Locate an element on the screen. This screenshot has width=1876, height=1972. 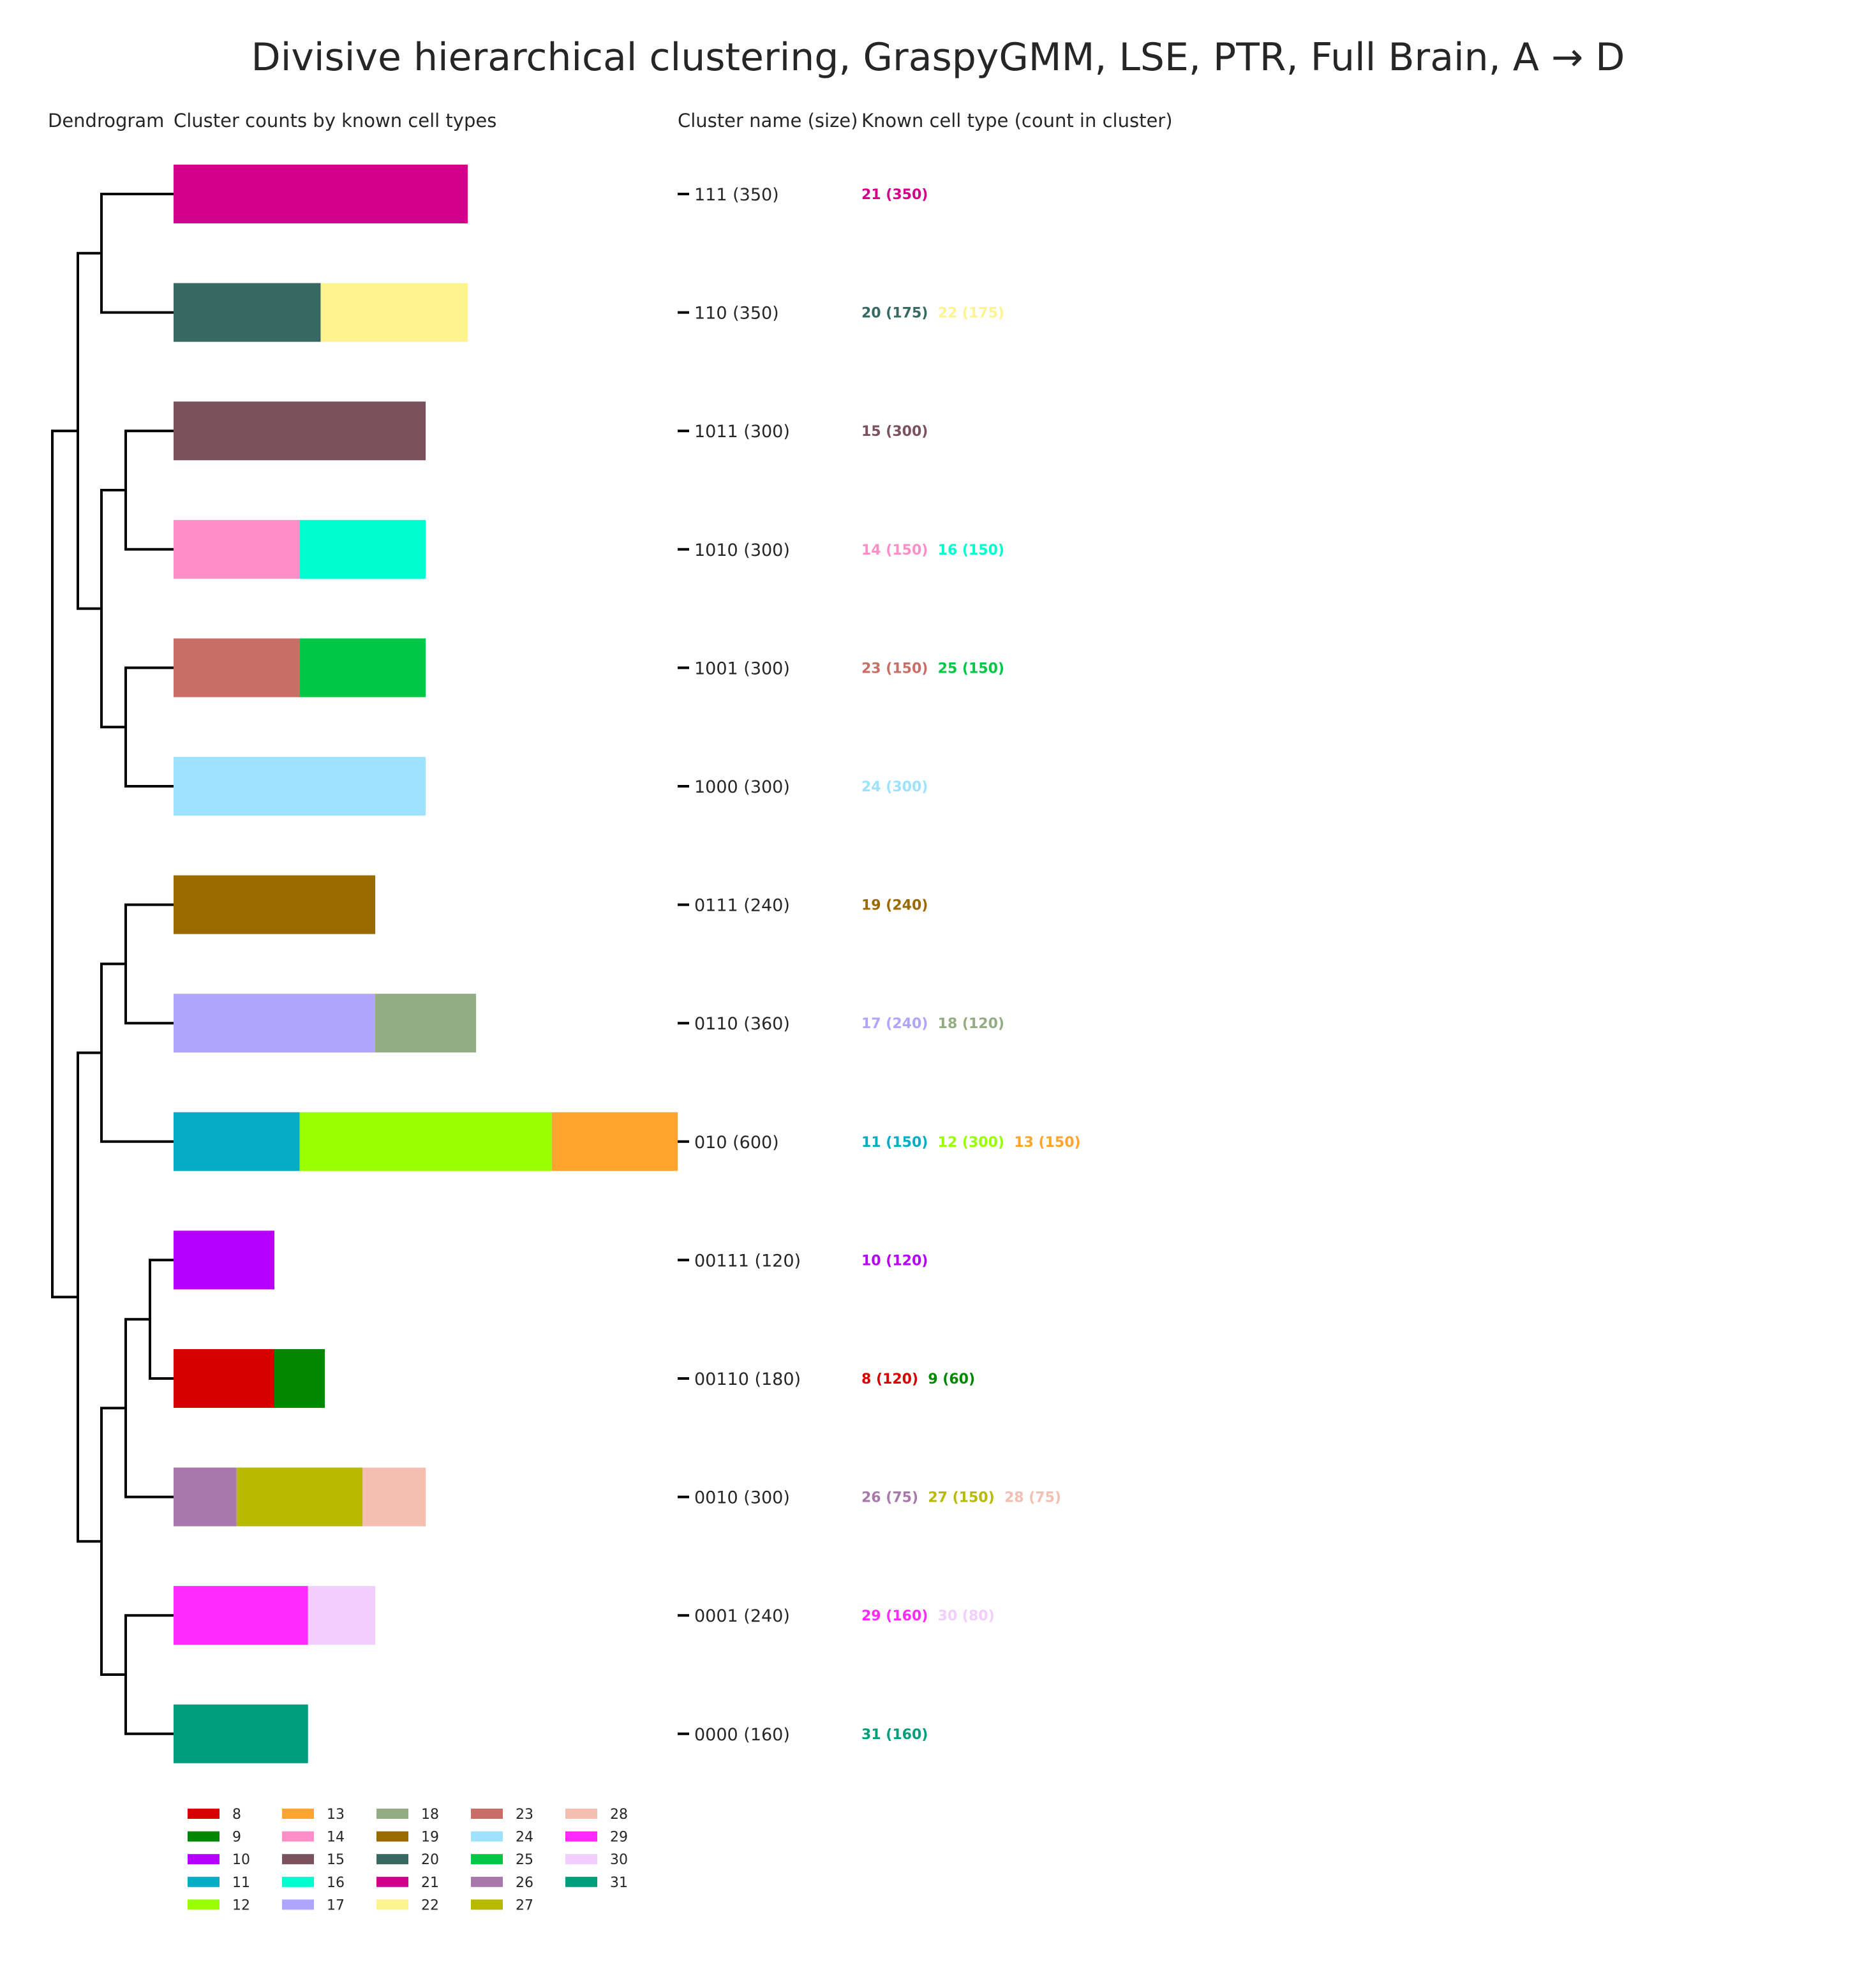
legend-label-20: 20 is located at coordinates (430, 1860).